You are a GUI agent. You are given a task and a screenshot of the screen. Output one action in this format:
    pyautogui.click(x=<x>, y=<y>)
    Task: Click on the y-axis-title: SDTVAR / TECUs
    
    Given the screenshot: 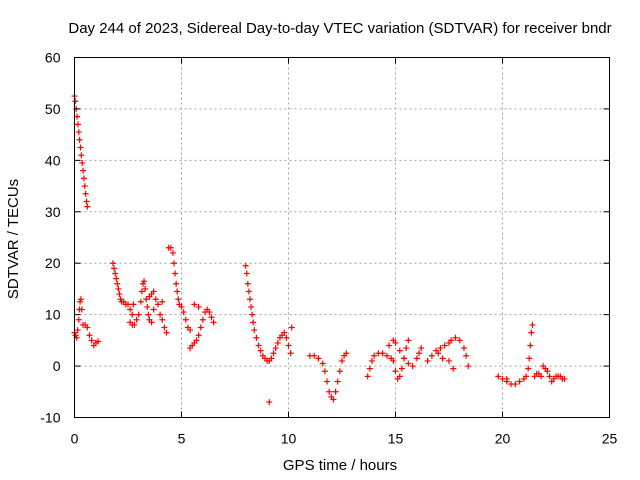 What is the action you would take?
    pyautogui.click(x=13, y=239)
    